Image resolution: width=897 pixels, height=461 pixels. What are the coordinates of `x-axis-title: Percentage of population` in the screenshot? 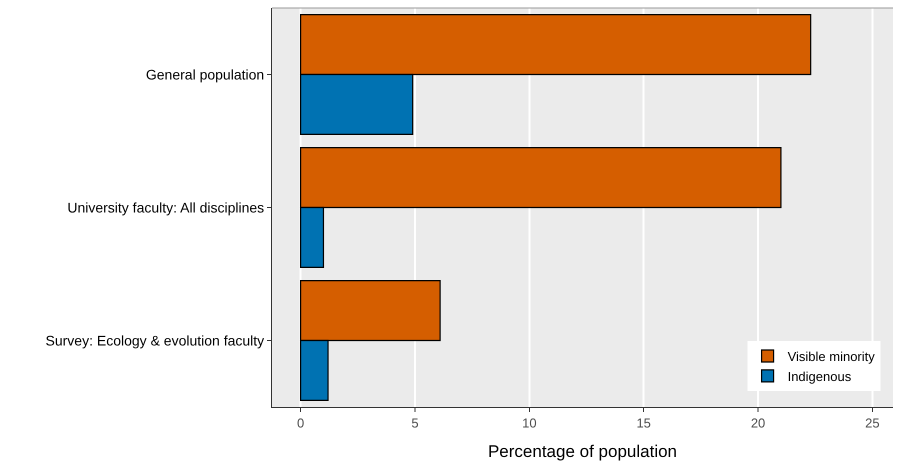 It's located at (583, 451).